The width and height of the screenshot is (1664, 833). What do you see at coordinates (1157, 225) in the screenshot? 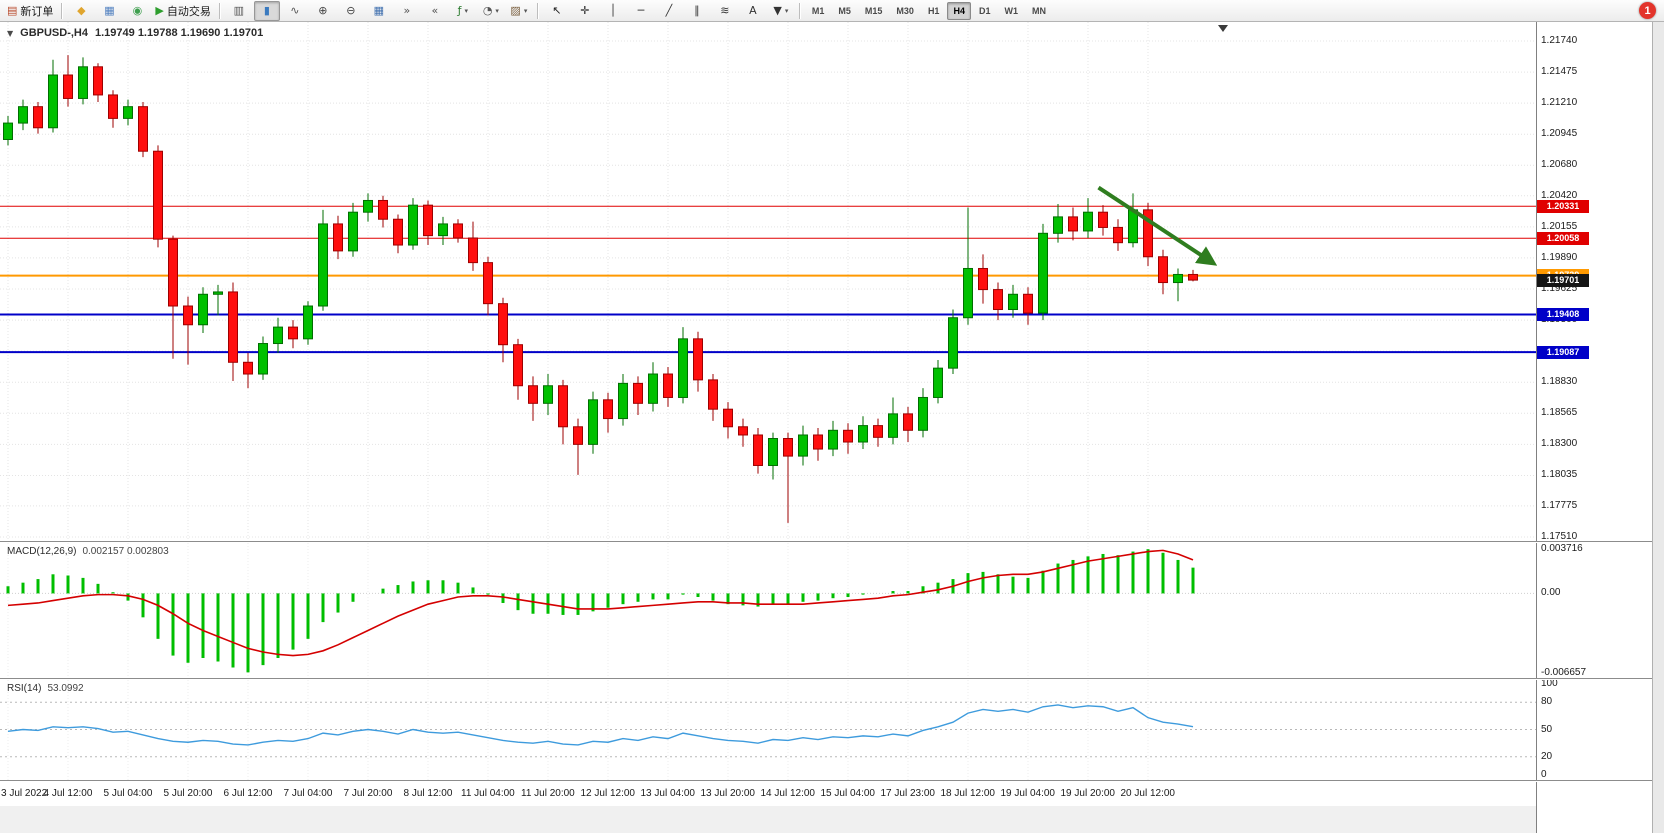
I see `trend-arrow` at bounding box center [1157, 225].